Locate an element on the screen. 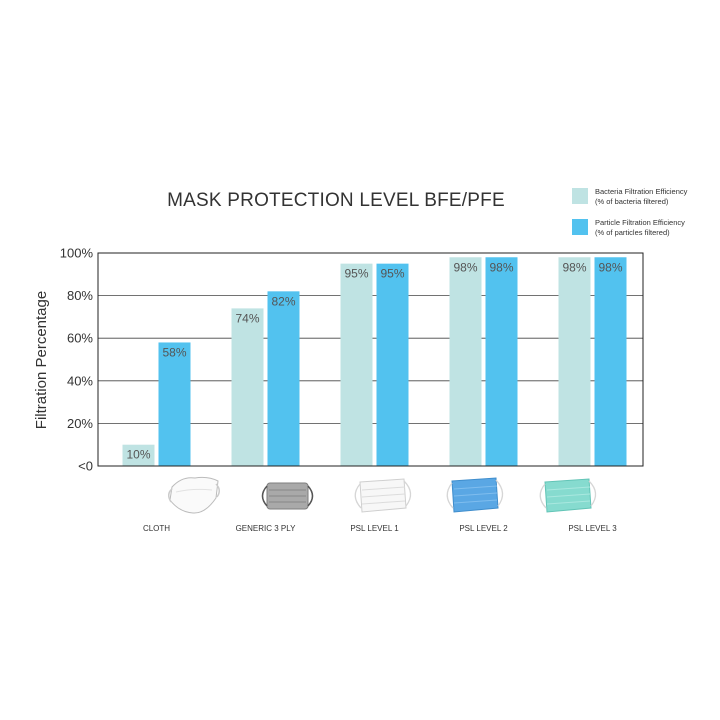  psl-level3-mask-icon is located at coordinates (568, 495).